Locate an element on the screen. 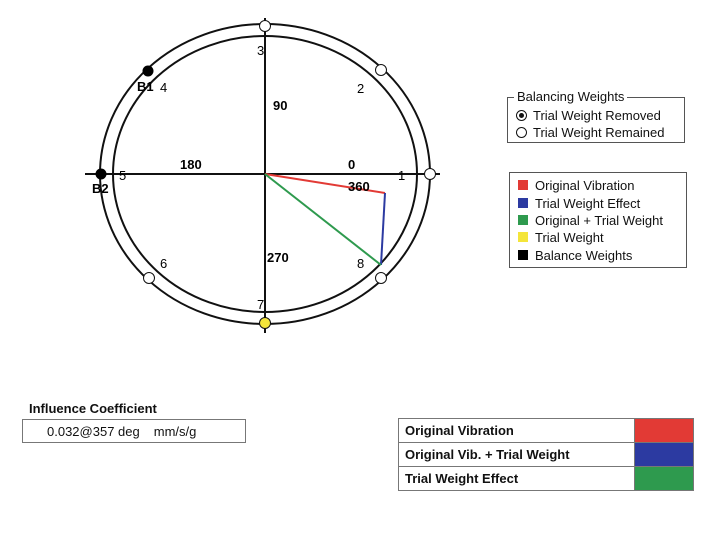  legend-swatch-black is located at coordinates (523, 255).